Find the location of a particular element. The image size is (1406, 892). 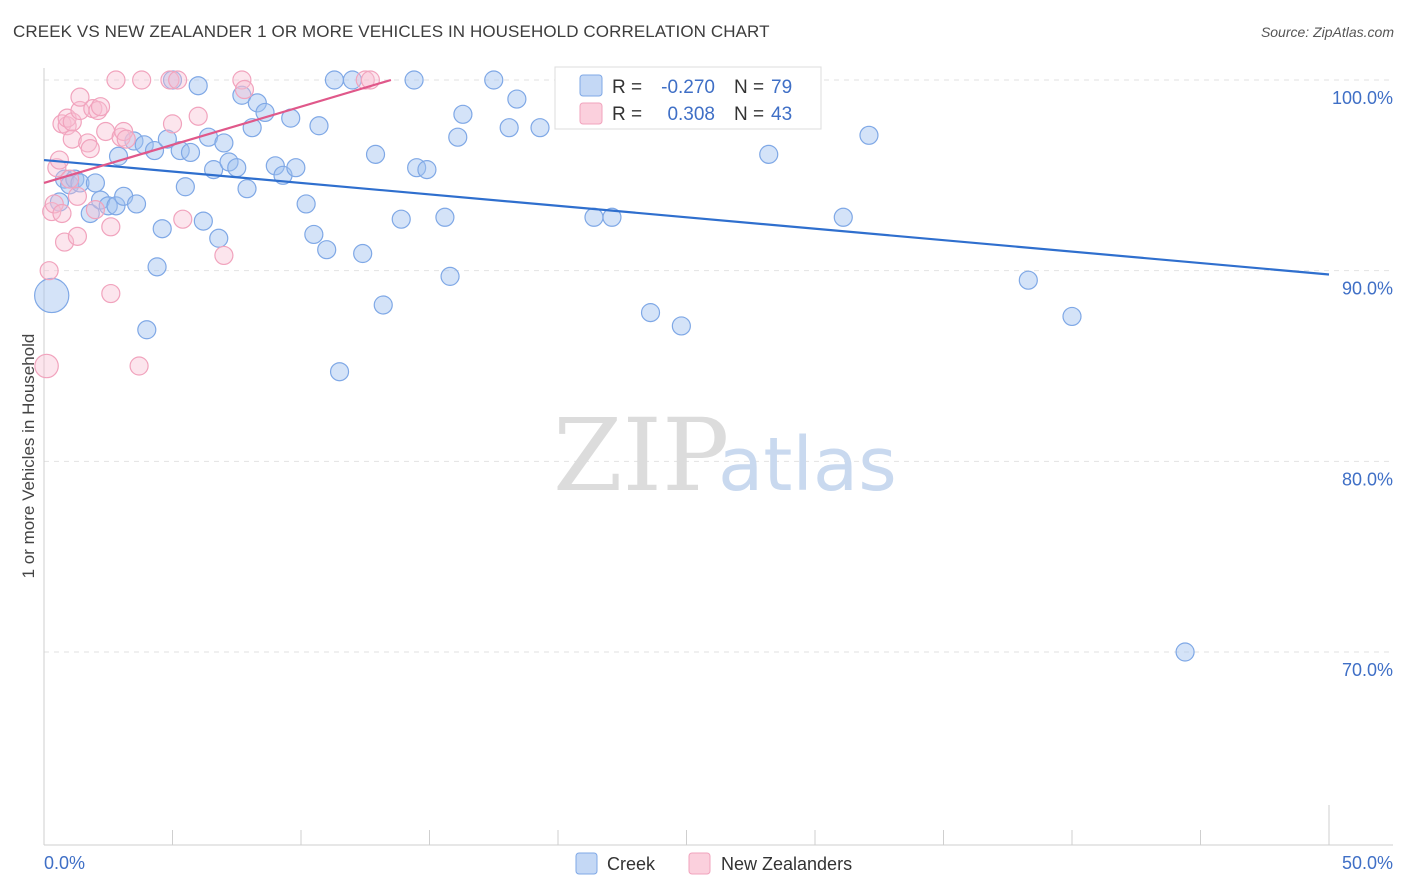

creek-n-value: 79 is located at coordinates (781, 87).